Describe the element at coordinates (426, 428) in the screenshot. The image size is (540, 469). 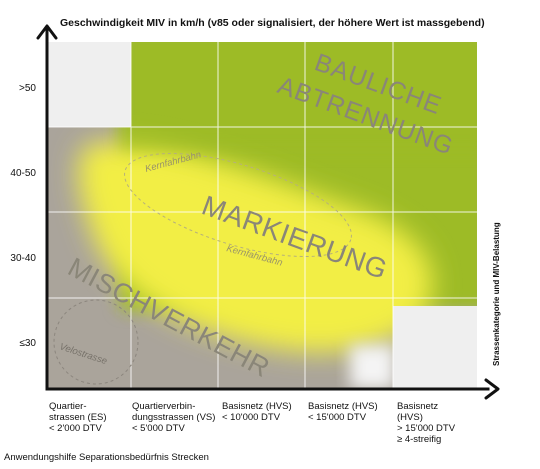
I see `x-category-label: > 15'000 DTV` at that location.